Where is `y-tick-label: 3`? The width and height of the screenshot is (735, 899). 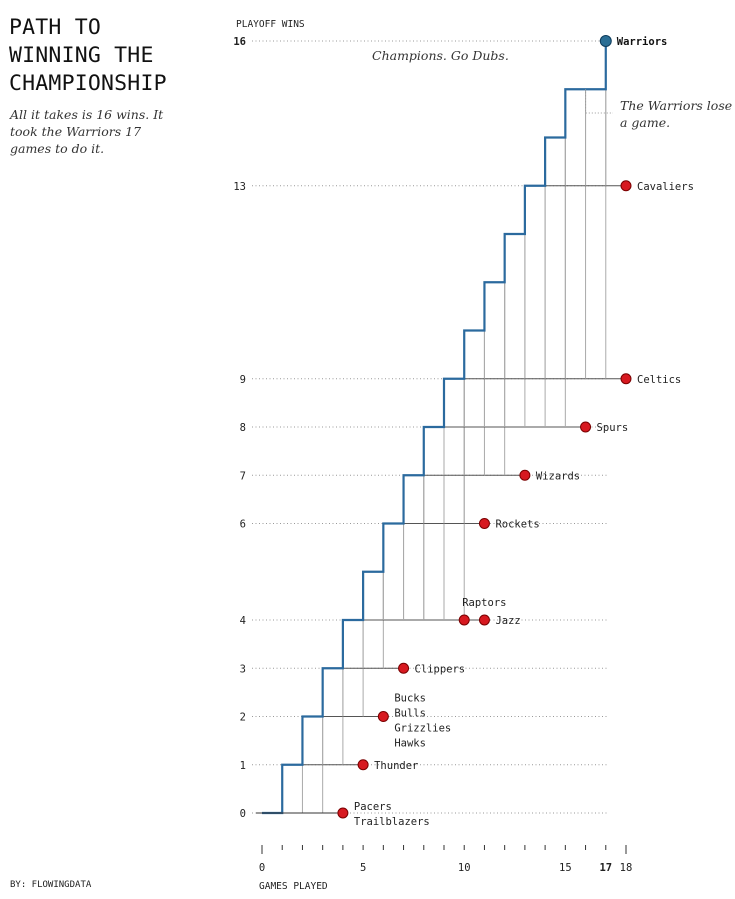 y-tick-label: 3 is located at coordinates (243, 669).